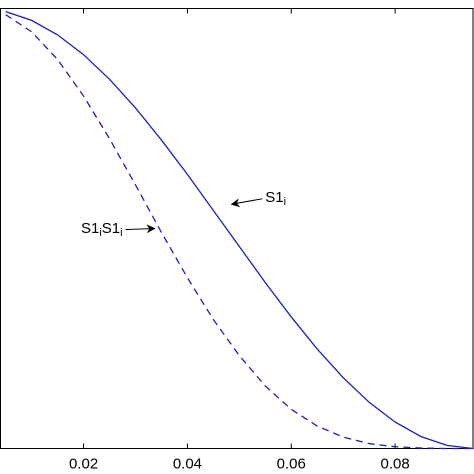 This screenshot has height=474, width=474. What do you see at coordinates (187, 464) in the screenshot?
I see `x-tick-label: 0.04` at bounding box center [187, 464].